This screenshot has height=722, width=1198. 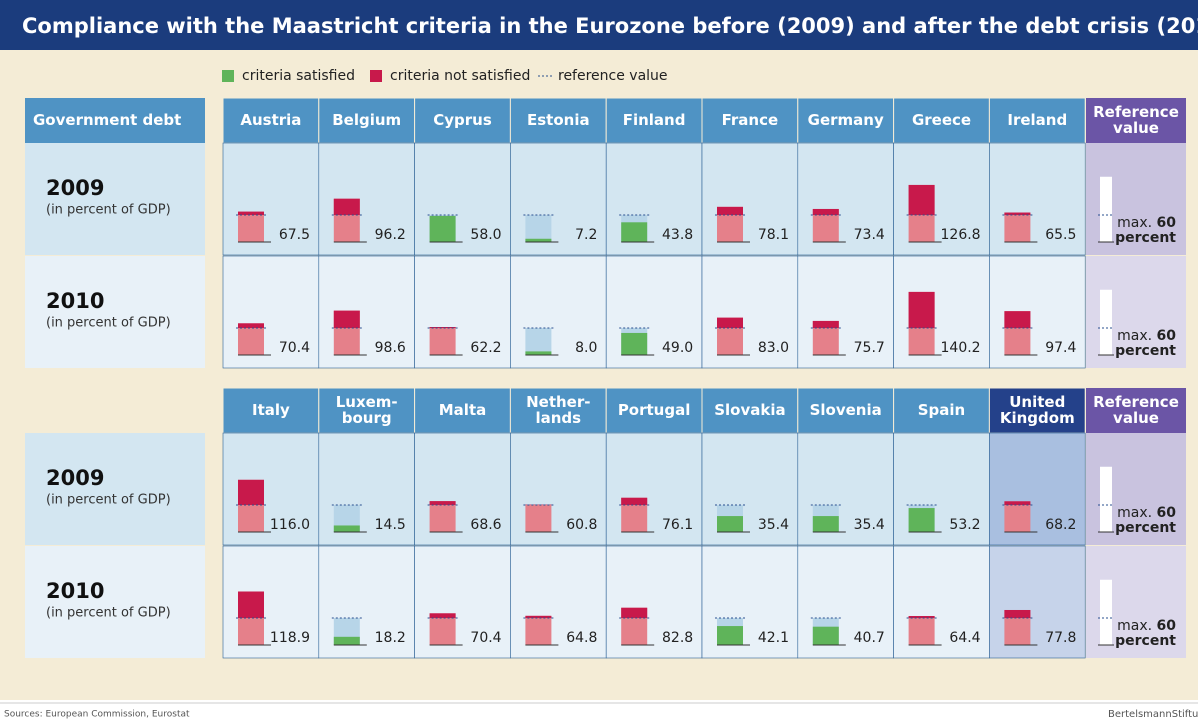 What do you see at coordinates (294, 235) in the screenshot?
I see `value-label: 67.5` at bounding box center [294, 235].